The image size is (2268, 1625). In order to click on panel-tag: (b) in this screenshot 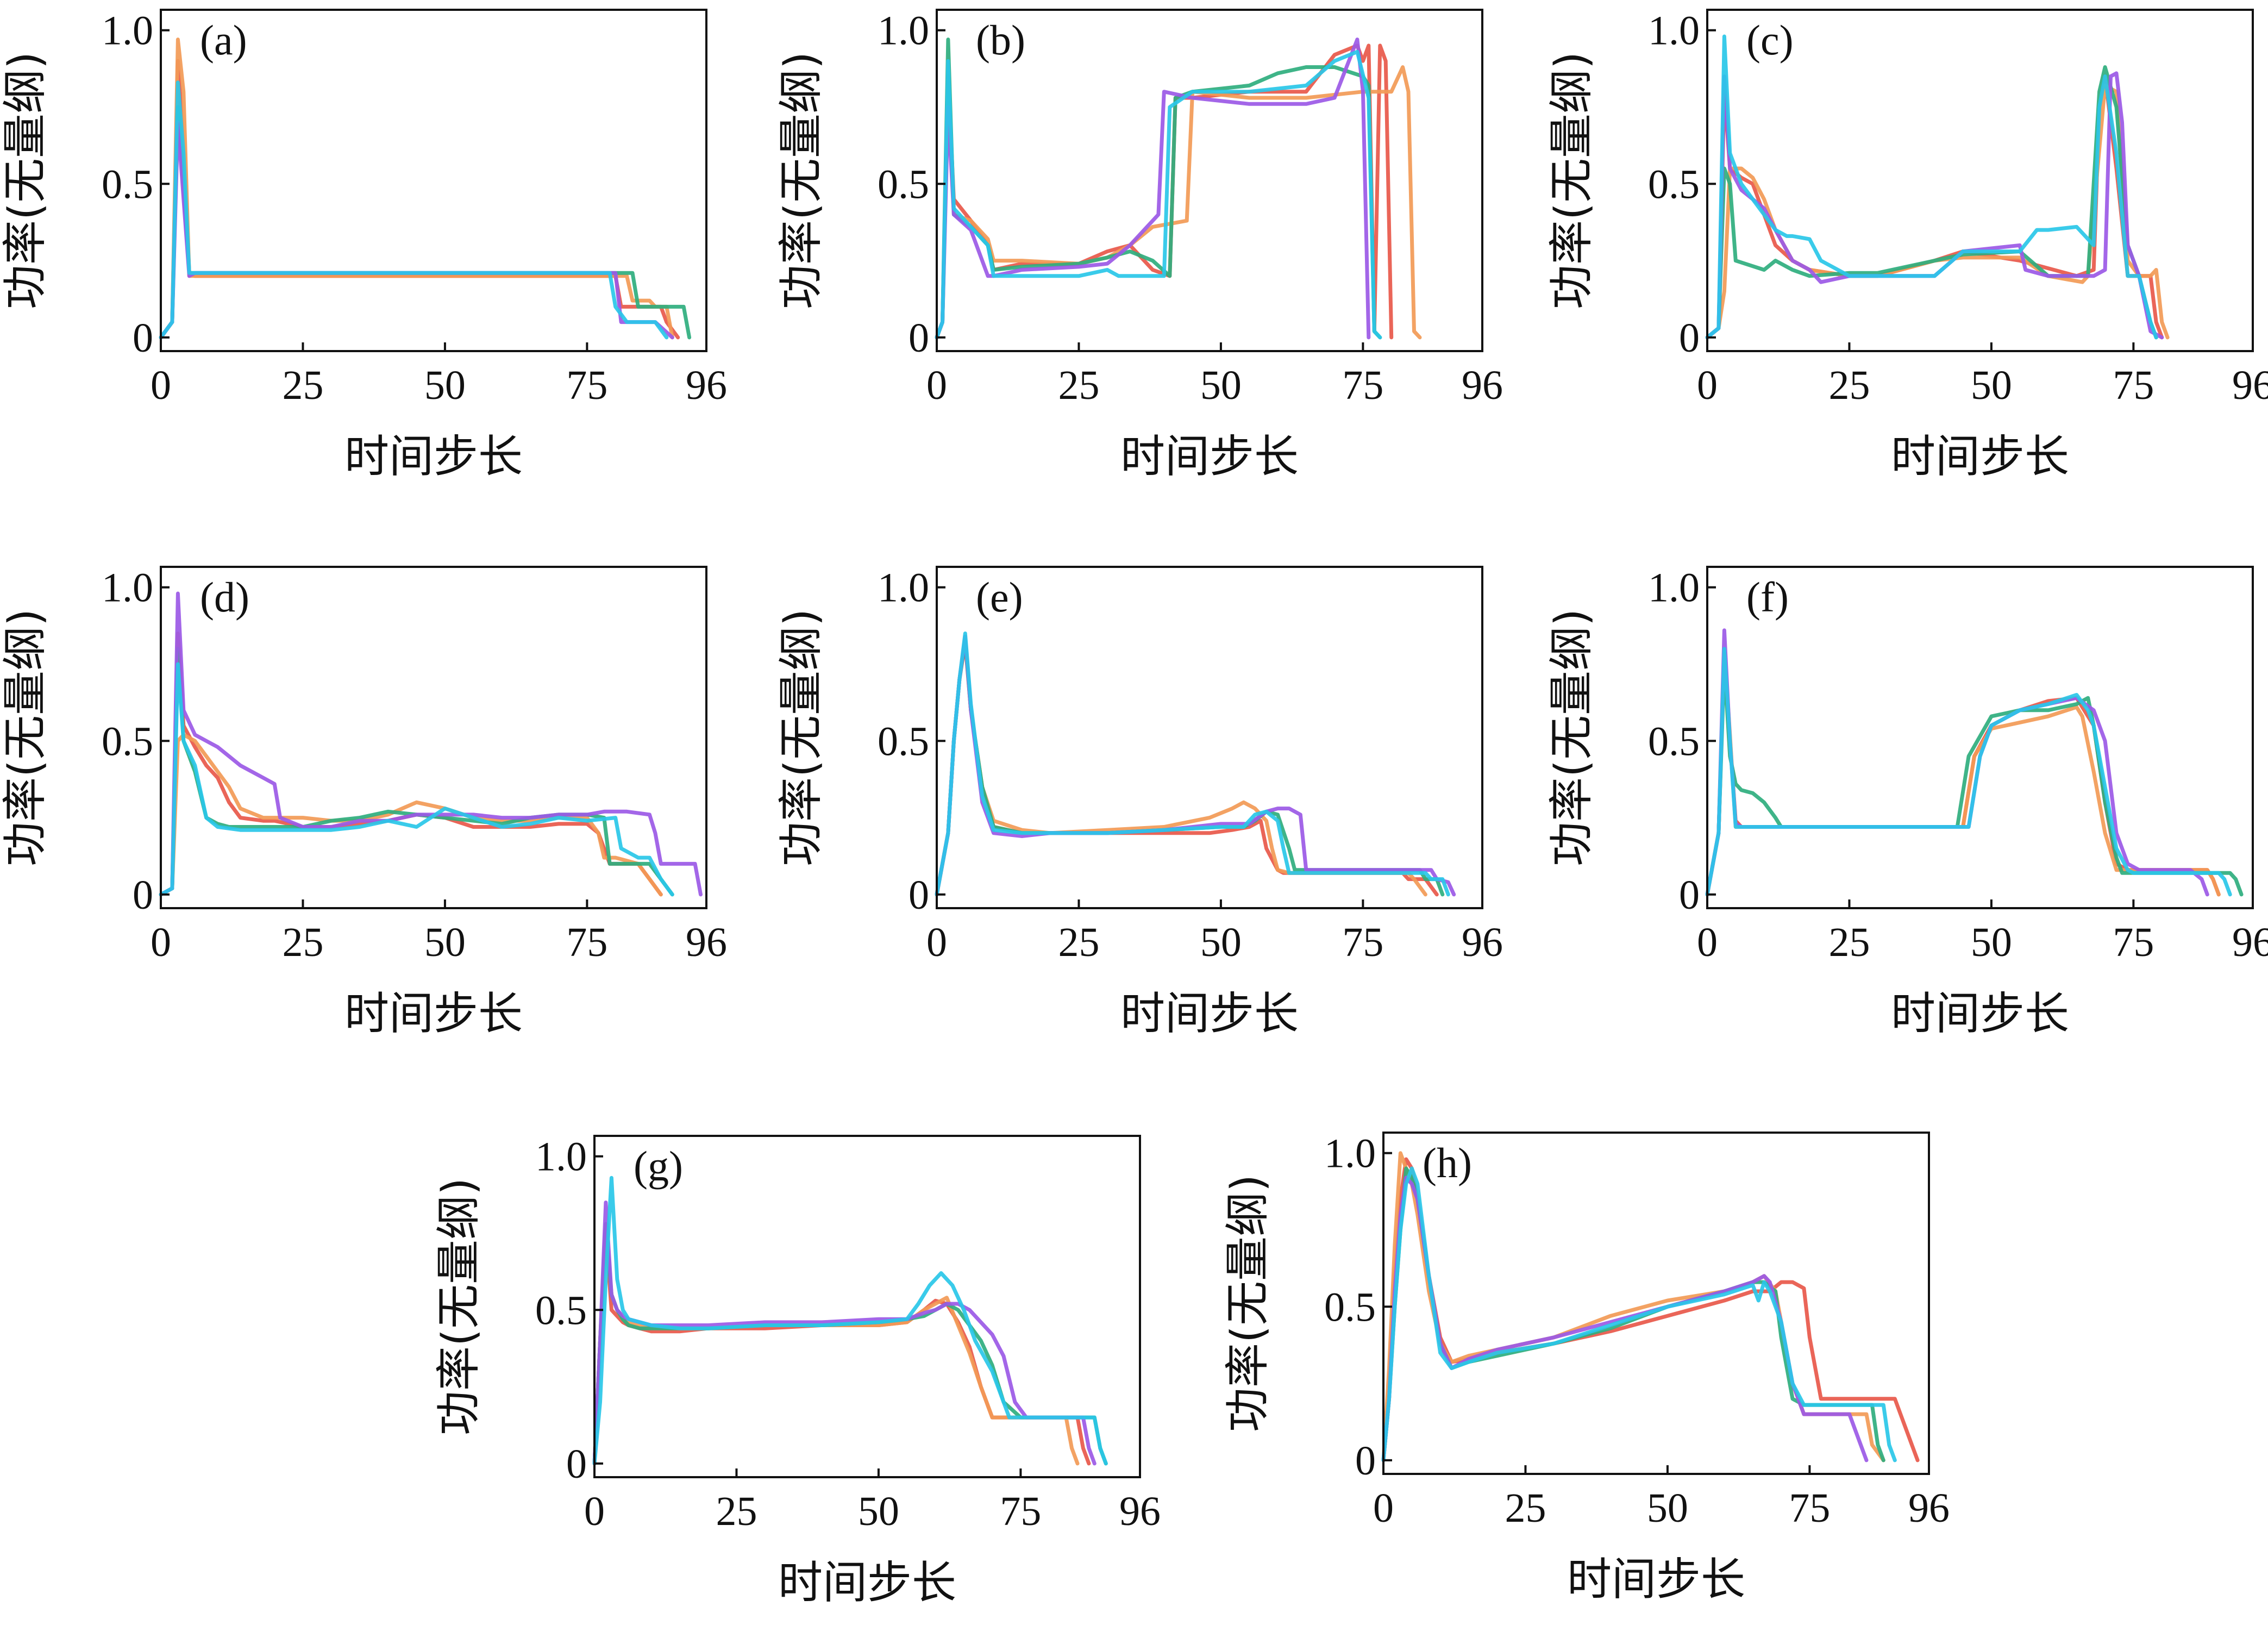, I will do `click(1000, 40)`.